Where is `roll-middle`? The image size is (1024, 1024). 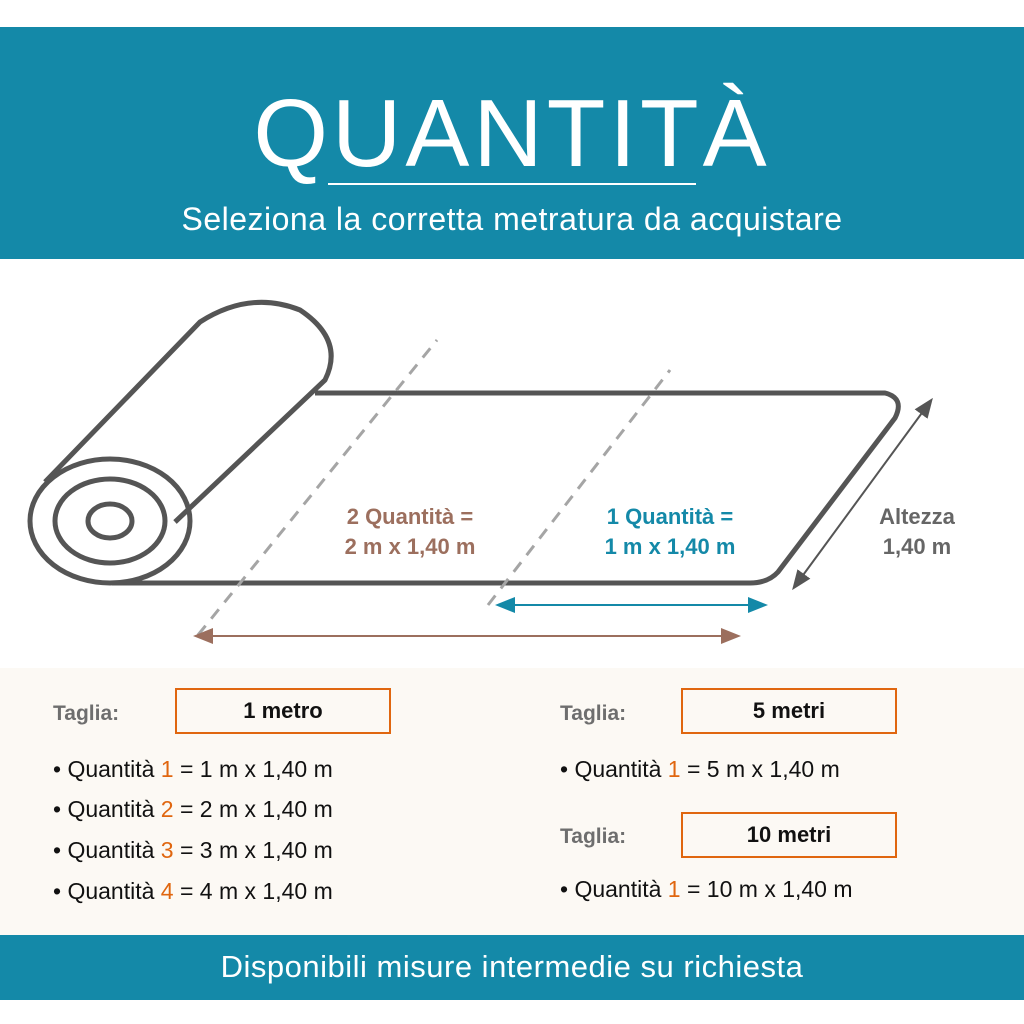
roll-middle is located at coordinates (110, 521).